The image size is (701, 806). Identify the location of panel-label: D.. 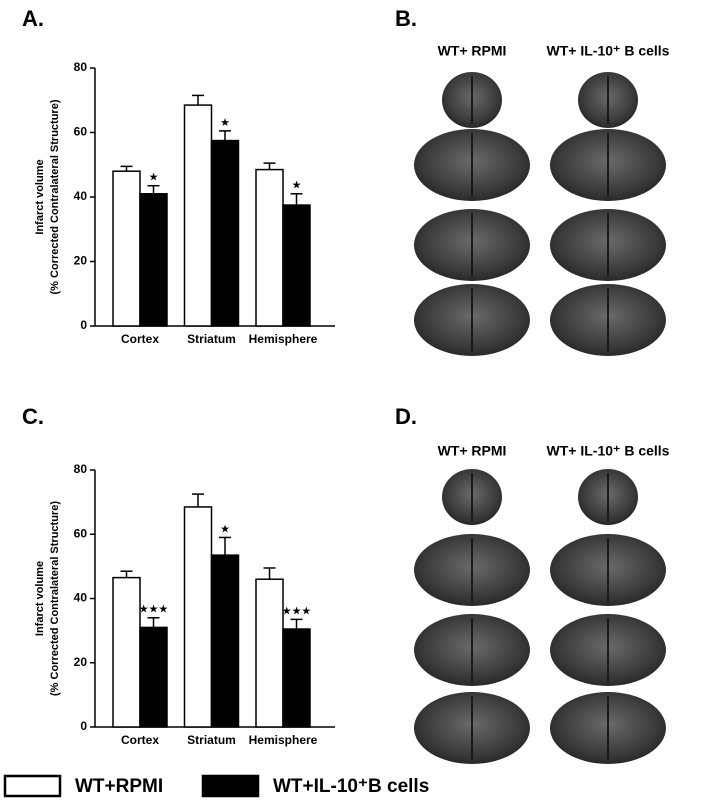
(406, 416).